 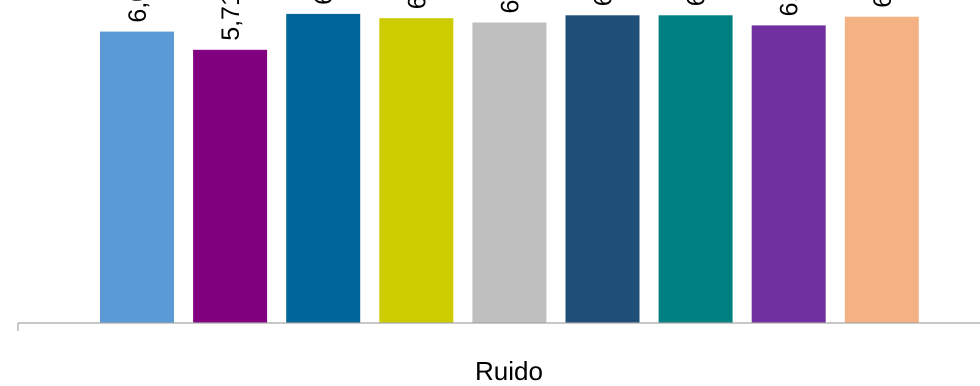 I want to click on data-label-7: 6,43, so click(x=697, y=3).